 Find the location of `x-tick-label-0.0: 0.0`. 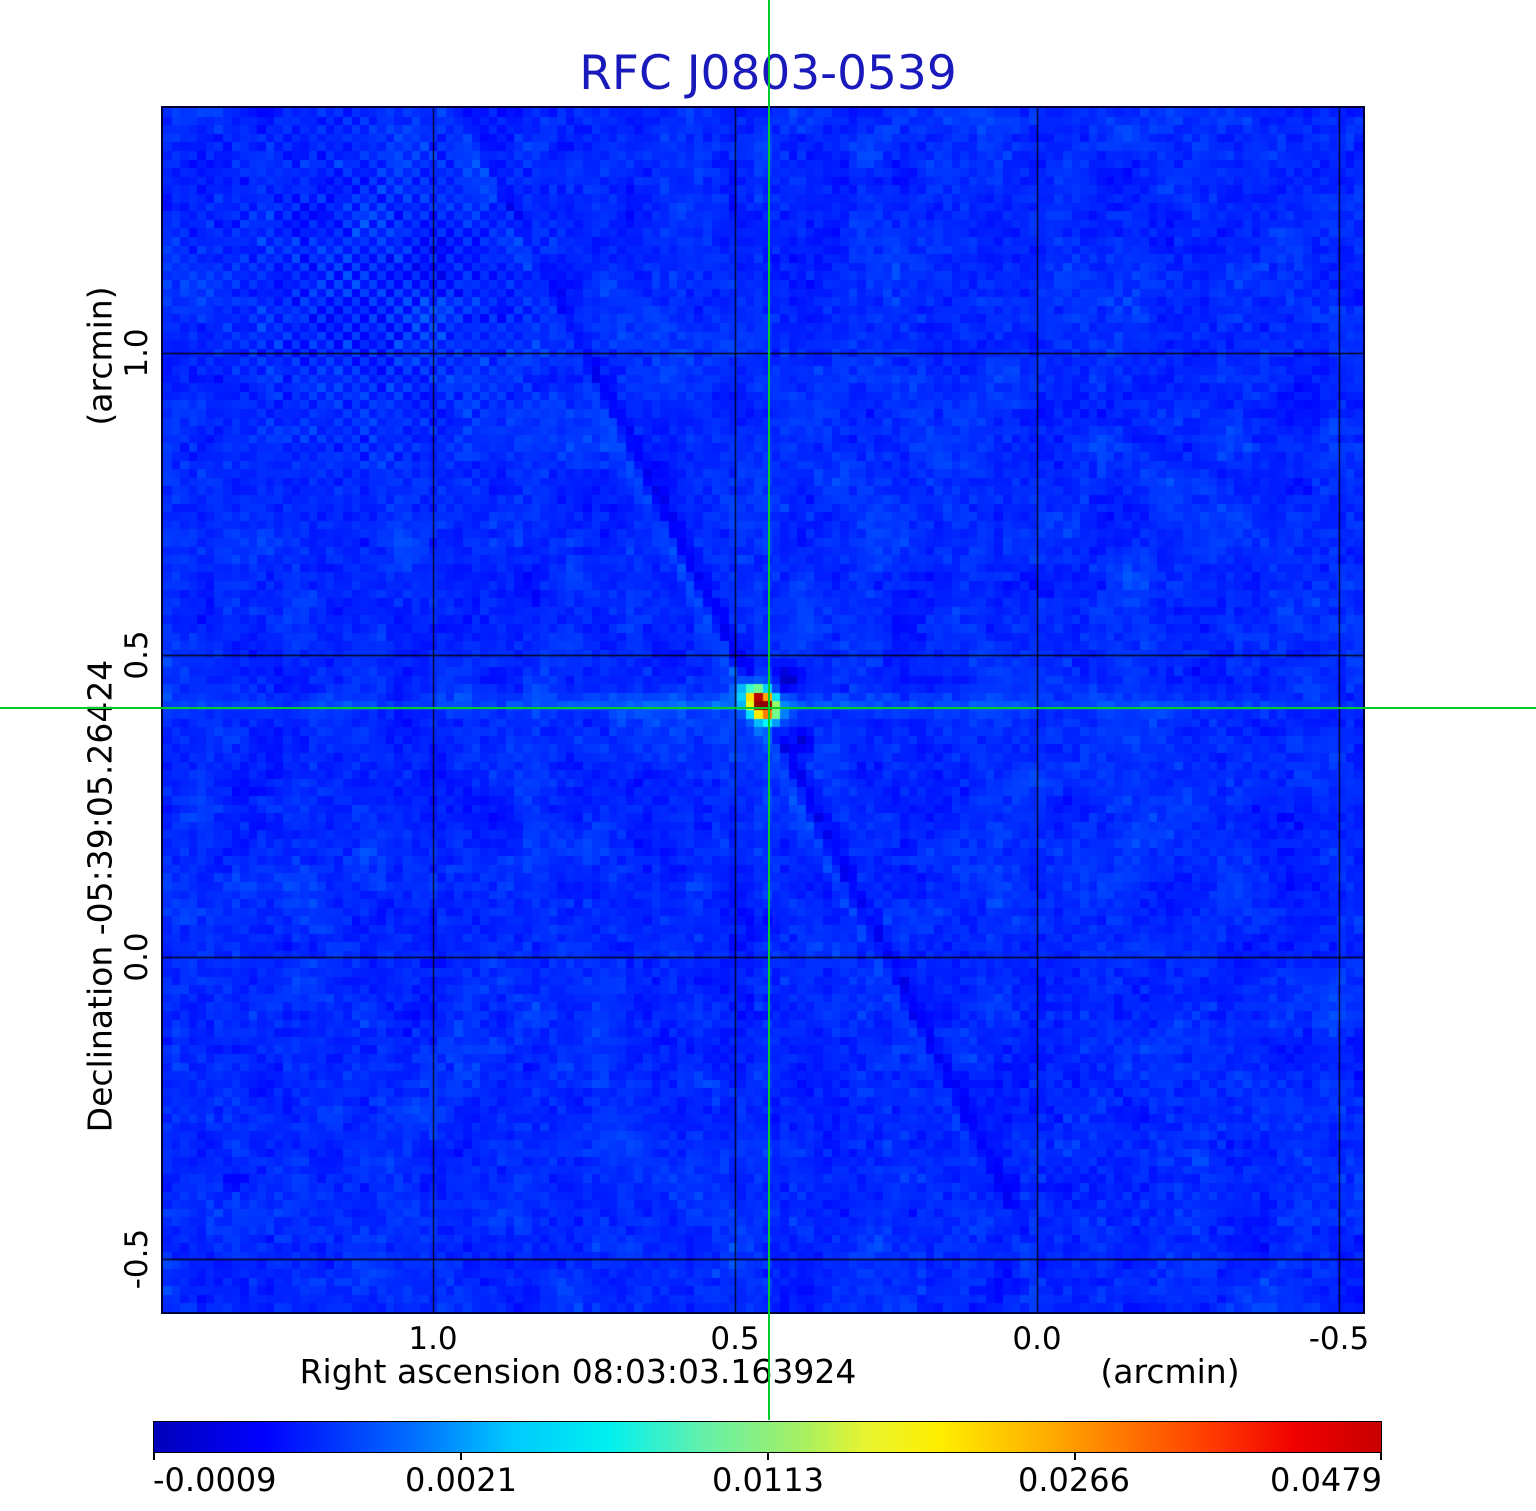

x-tick-label-0.0: 0.0 is located at coordinates (1037, 1339).